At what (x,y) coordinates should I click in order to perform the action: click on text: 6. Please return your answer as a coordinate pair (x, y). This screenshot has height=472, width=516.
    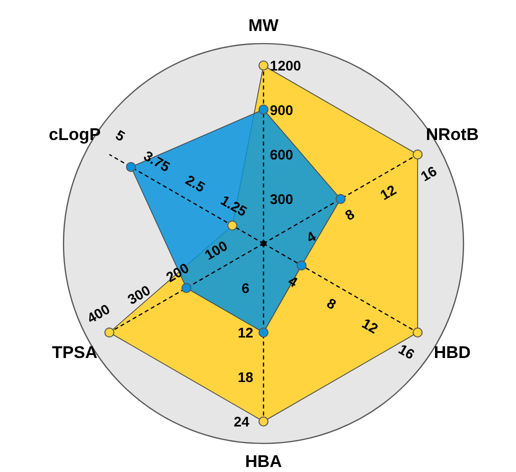
    Looking at the image, I should click on (246, 288).